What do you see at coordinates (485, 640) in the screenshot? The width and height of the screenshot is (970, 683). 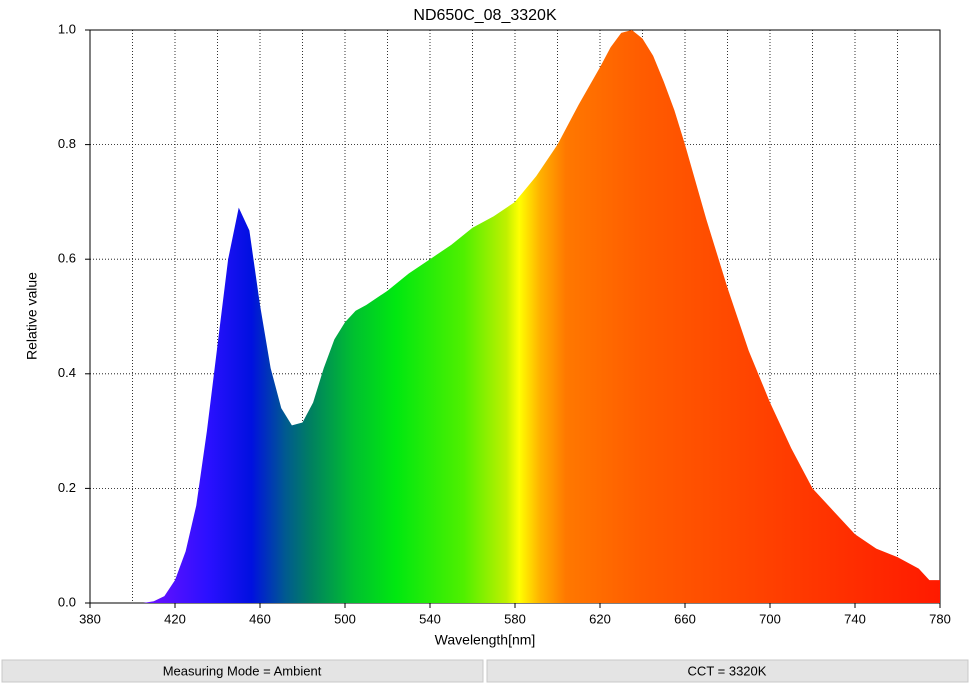 I see `x-axis-label: Wavelength[nm]` at bounding box center [485, 640].